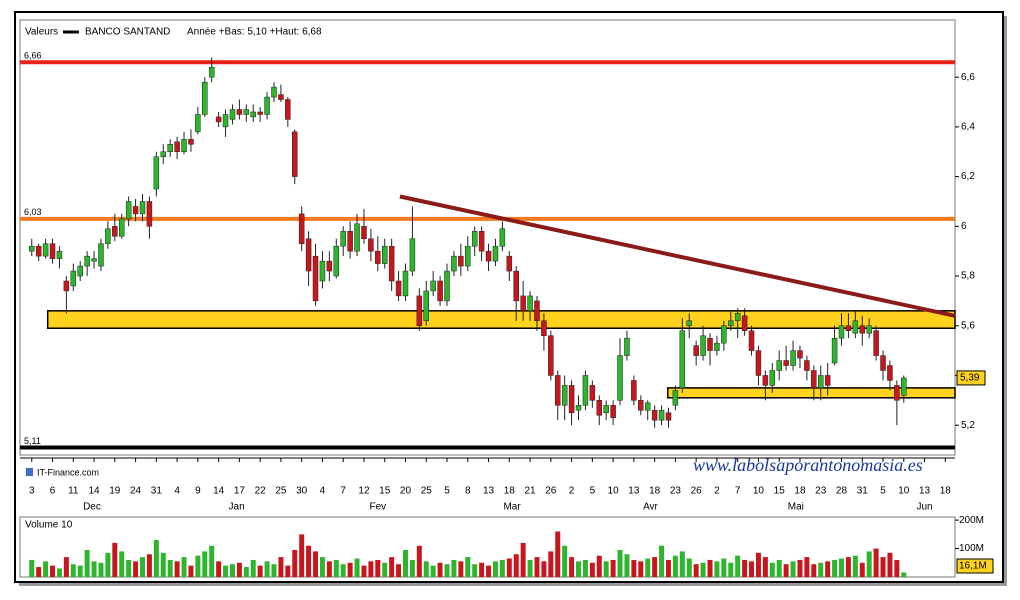  Describe the element at coordinates (49, 525) in the screenshot. I see `volume-title: Volume 10` at that location.